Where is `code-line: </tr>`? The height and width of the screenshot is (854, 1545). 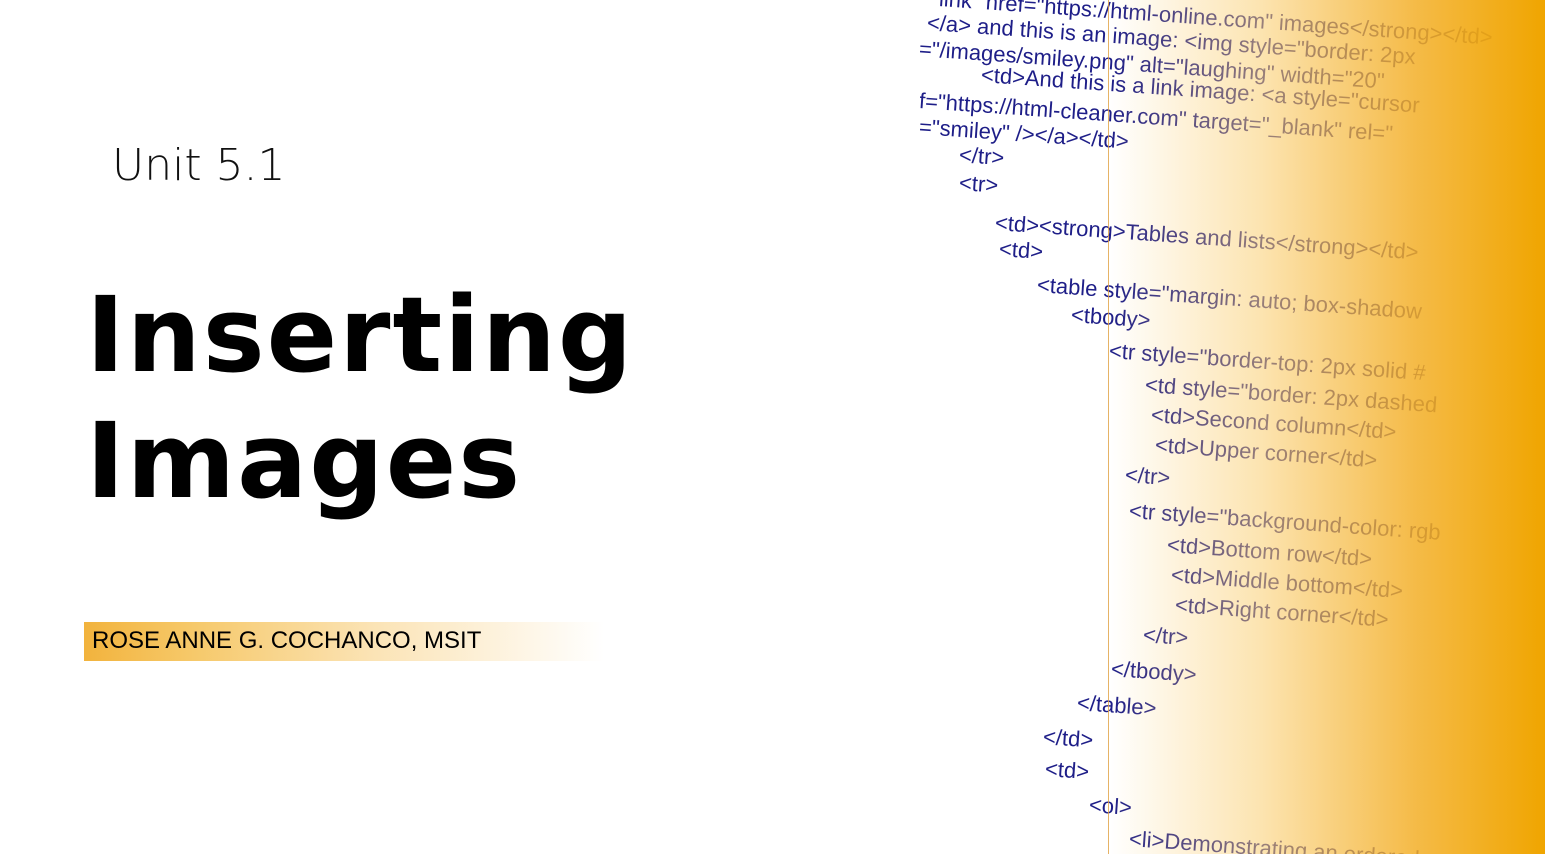 code-line: </tr> is located at coordinates (982, 156).